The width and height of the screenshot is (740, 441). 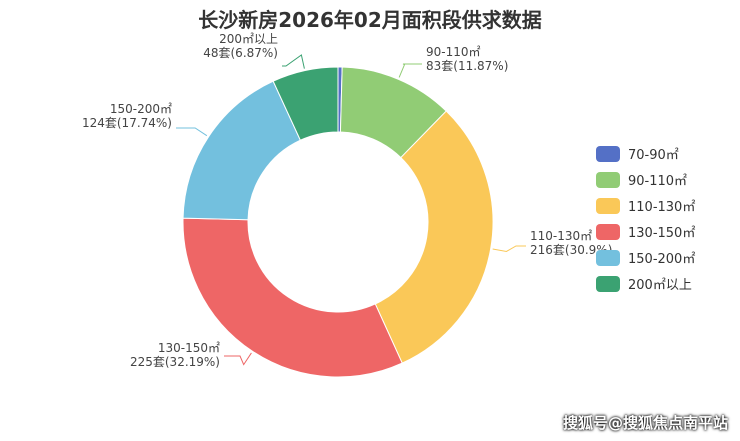 What do you see at coordinates (653, 155) in the screenshot?
I see `legend-label-70-90: 70-90㎡` at bounding box center [653, 155].